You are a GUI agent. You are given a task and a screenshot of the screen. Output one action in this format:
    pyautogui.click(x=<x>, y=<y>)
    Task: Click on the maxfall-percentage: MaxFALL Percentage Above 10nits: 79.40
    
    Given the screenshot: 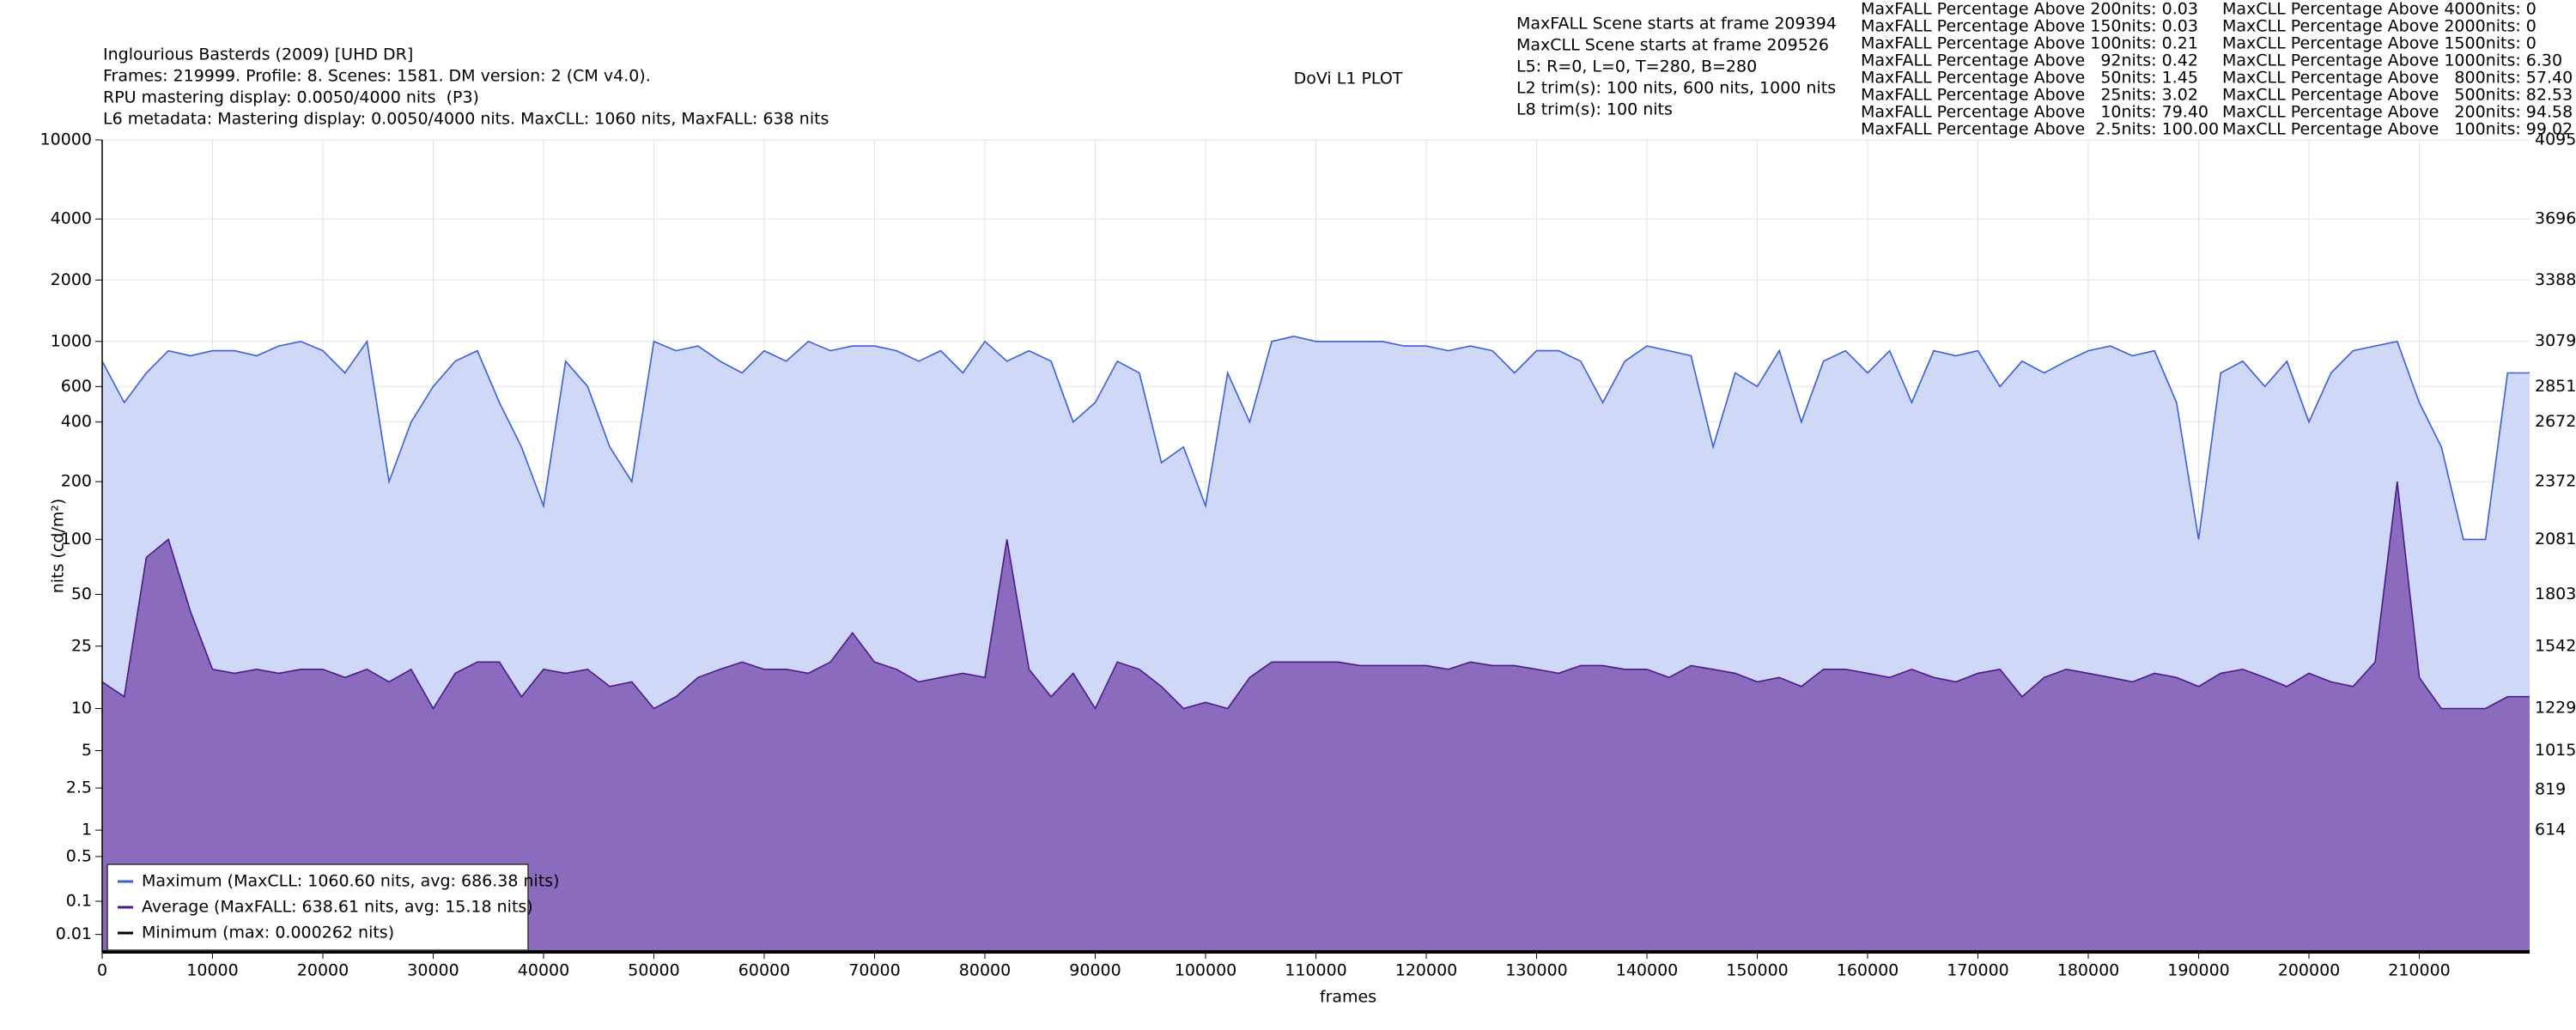 What is the action you would take?
    pyautogui.click(x=2034, y=112)
    